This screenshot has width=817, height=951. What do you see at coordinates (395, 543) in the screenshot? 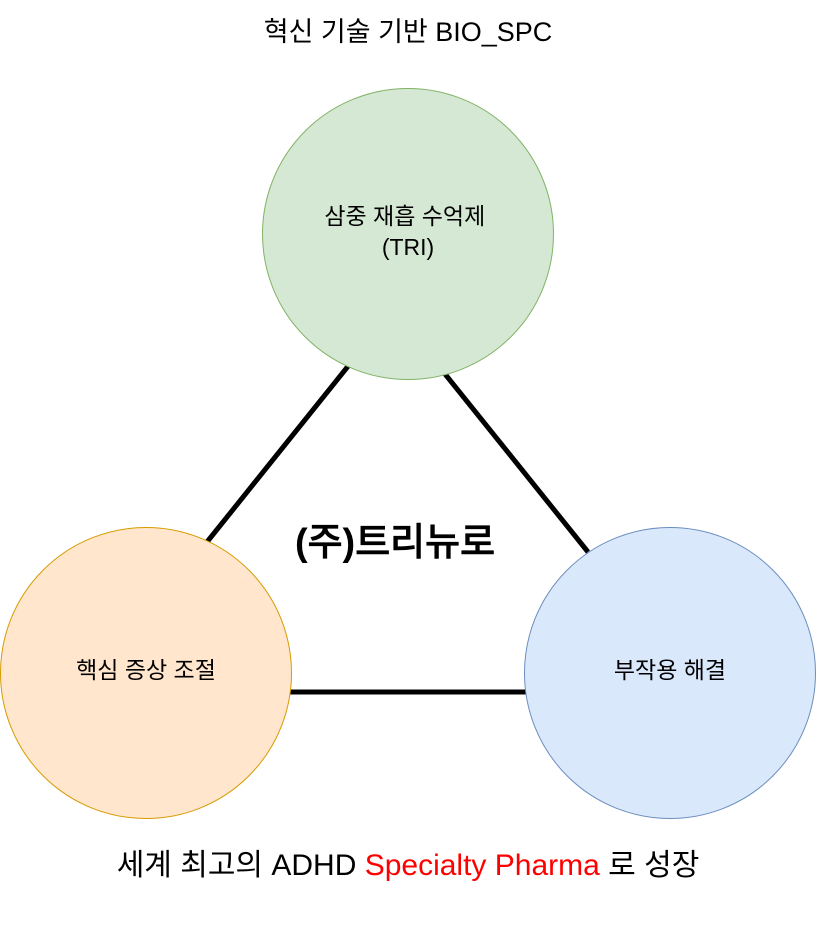
I see `center-title: (주)트리뉴로` at bounding box center [395, 543].